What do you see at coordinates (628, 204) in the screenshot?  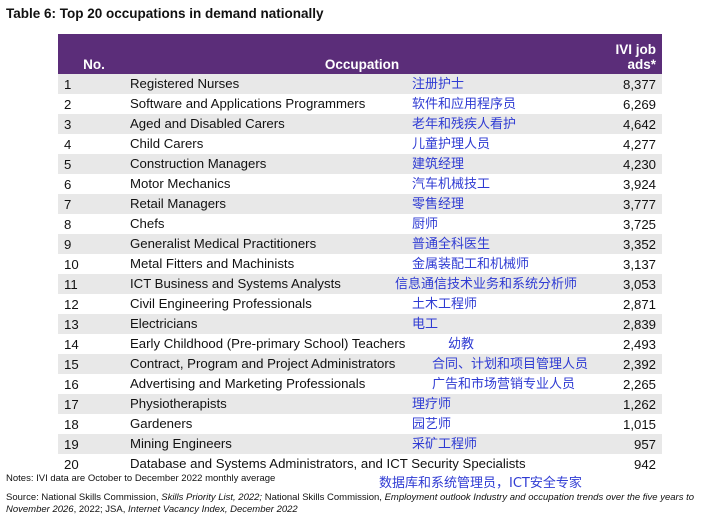 I see `ivi-job-ads-count: 3,777` at bounding box center [628, 204].